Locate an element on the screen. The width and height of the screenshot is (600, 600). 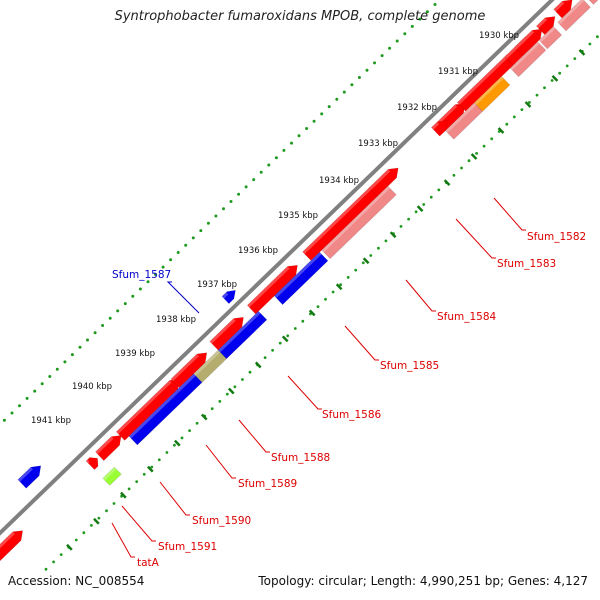
scale-label: 1941 kbp is located at coordinates (51, 421).